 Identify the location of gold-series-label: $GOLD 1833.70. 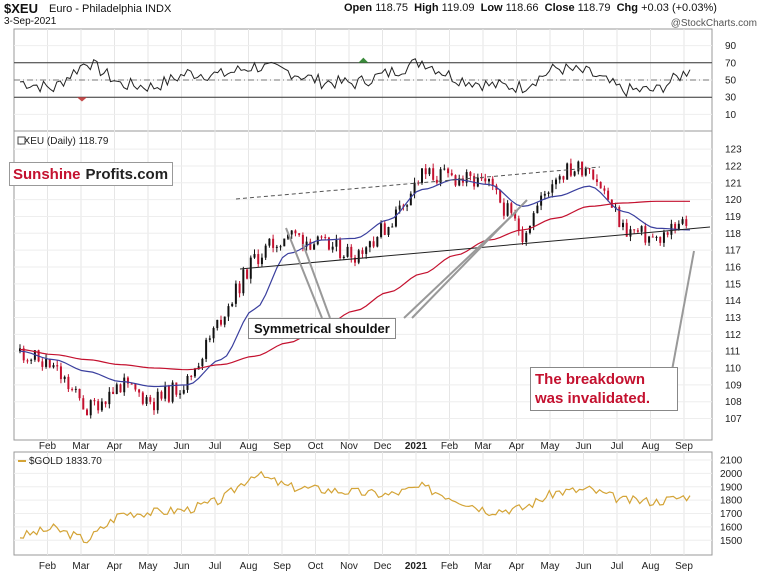
(65, 461).